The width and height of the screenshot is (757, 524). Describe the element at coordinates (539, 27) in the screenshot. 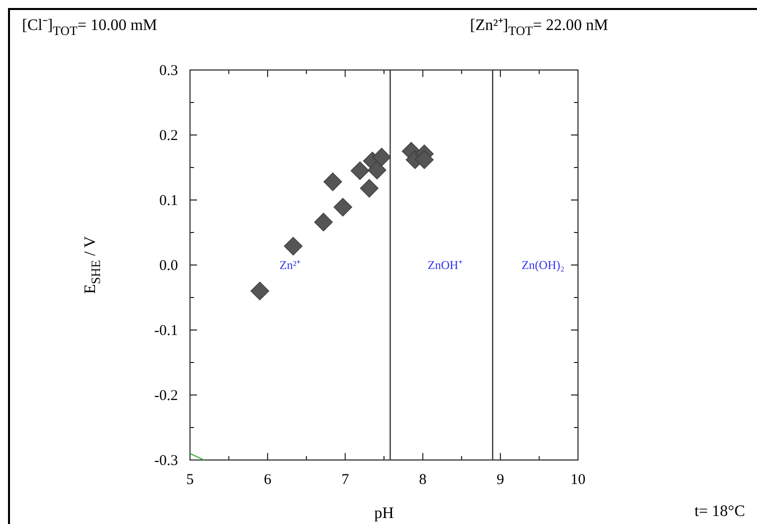

I see `text: [Zn²⁺]$_{TOT}$= 22.00 nM` at that location.